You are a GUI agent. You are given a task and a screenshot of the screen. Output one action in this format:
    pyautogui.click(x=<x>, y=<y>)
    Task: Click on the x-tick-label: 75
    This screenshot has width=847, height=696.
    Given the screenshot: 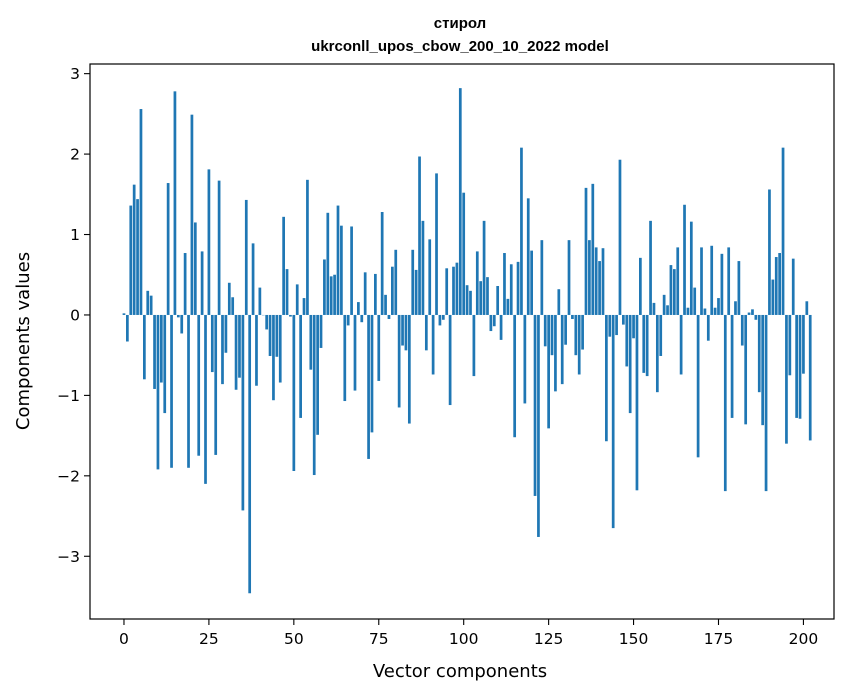 What is the action you would take?
    pyautogui.click(x=379, y=639)
    